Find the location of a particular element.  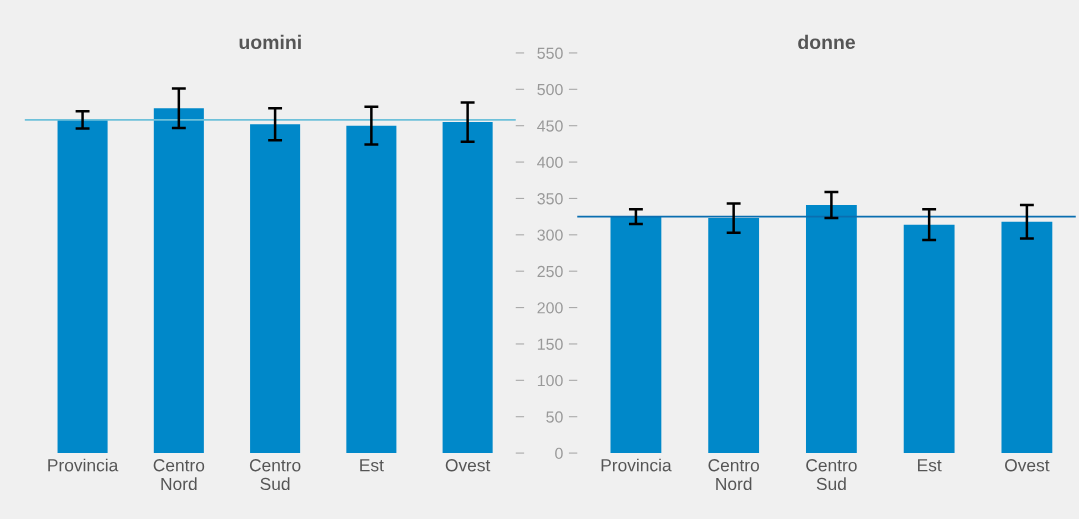

y-tick-label: 250 is located at coordinates (550, 271).